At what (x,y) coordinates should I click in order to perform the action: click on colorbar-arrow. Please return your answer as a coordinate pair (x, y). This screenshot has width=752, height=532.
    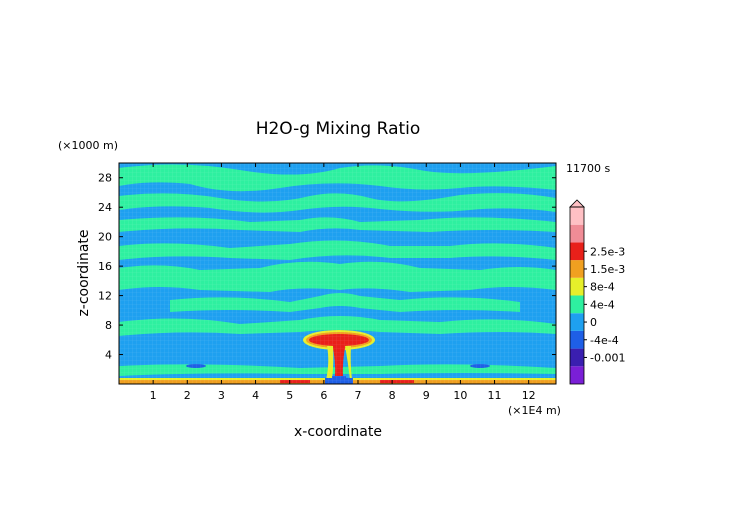
    Looking at the image, I should click on (577, 203).